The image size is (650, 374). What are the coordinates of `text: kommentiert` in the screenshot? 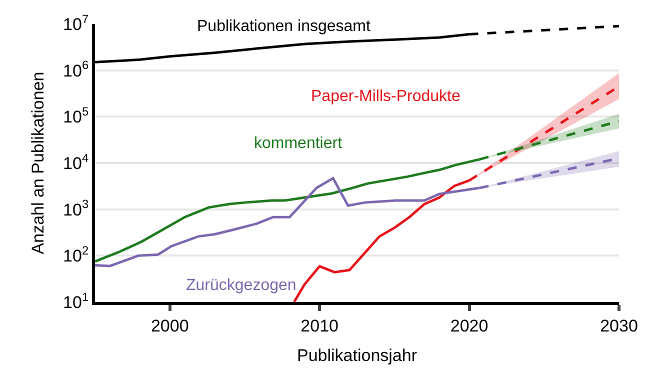 It's located at (298, 143).